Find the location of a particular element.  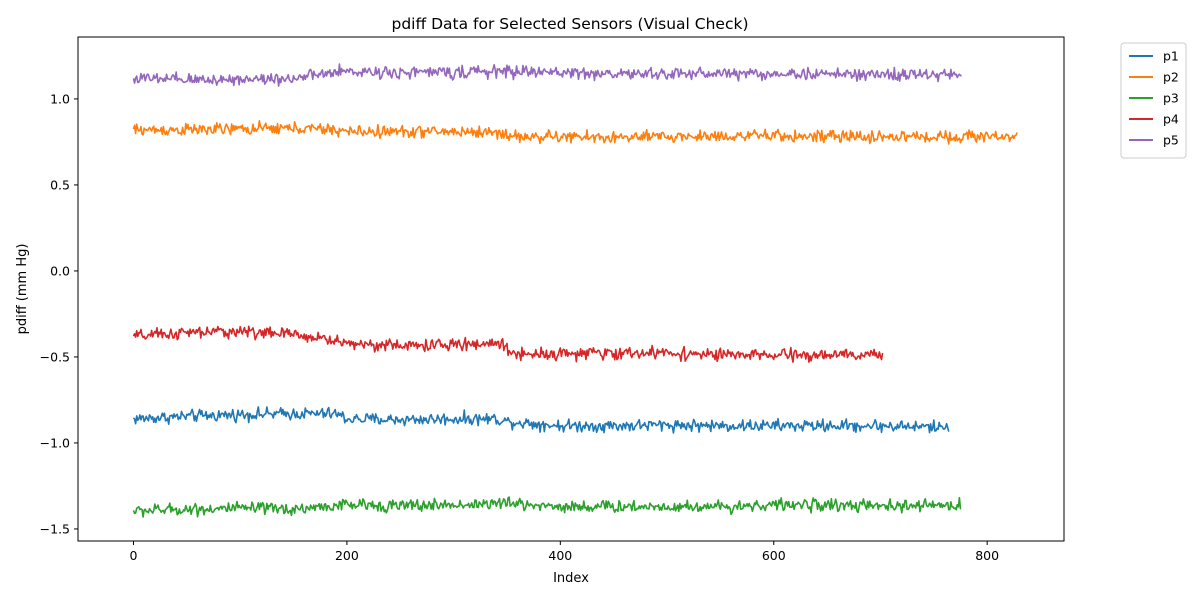

series-line-p1 is located at coordinates (541, 420).